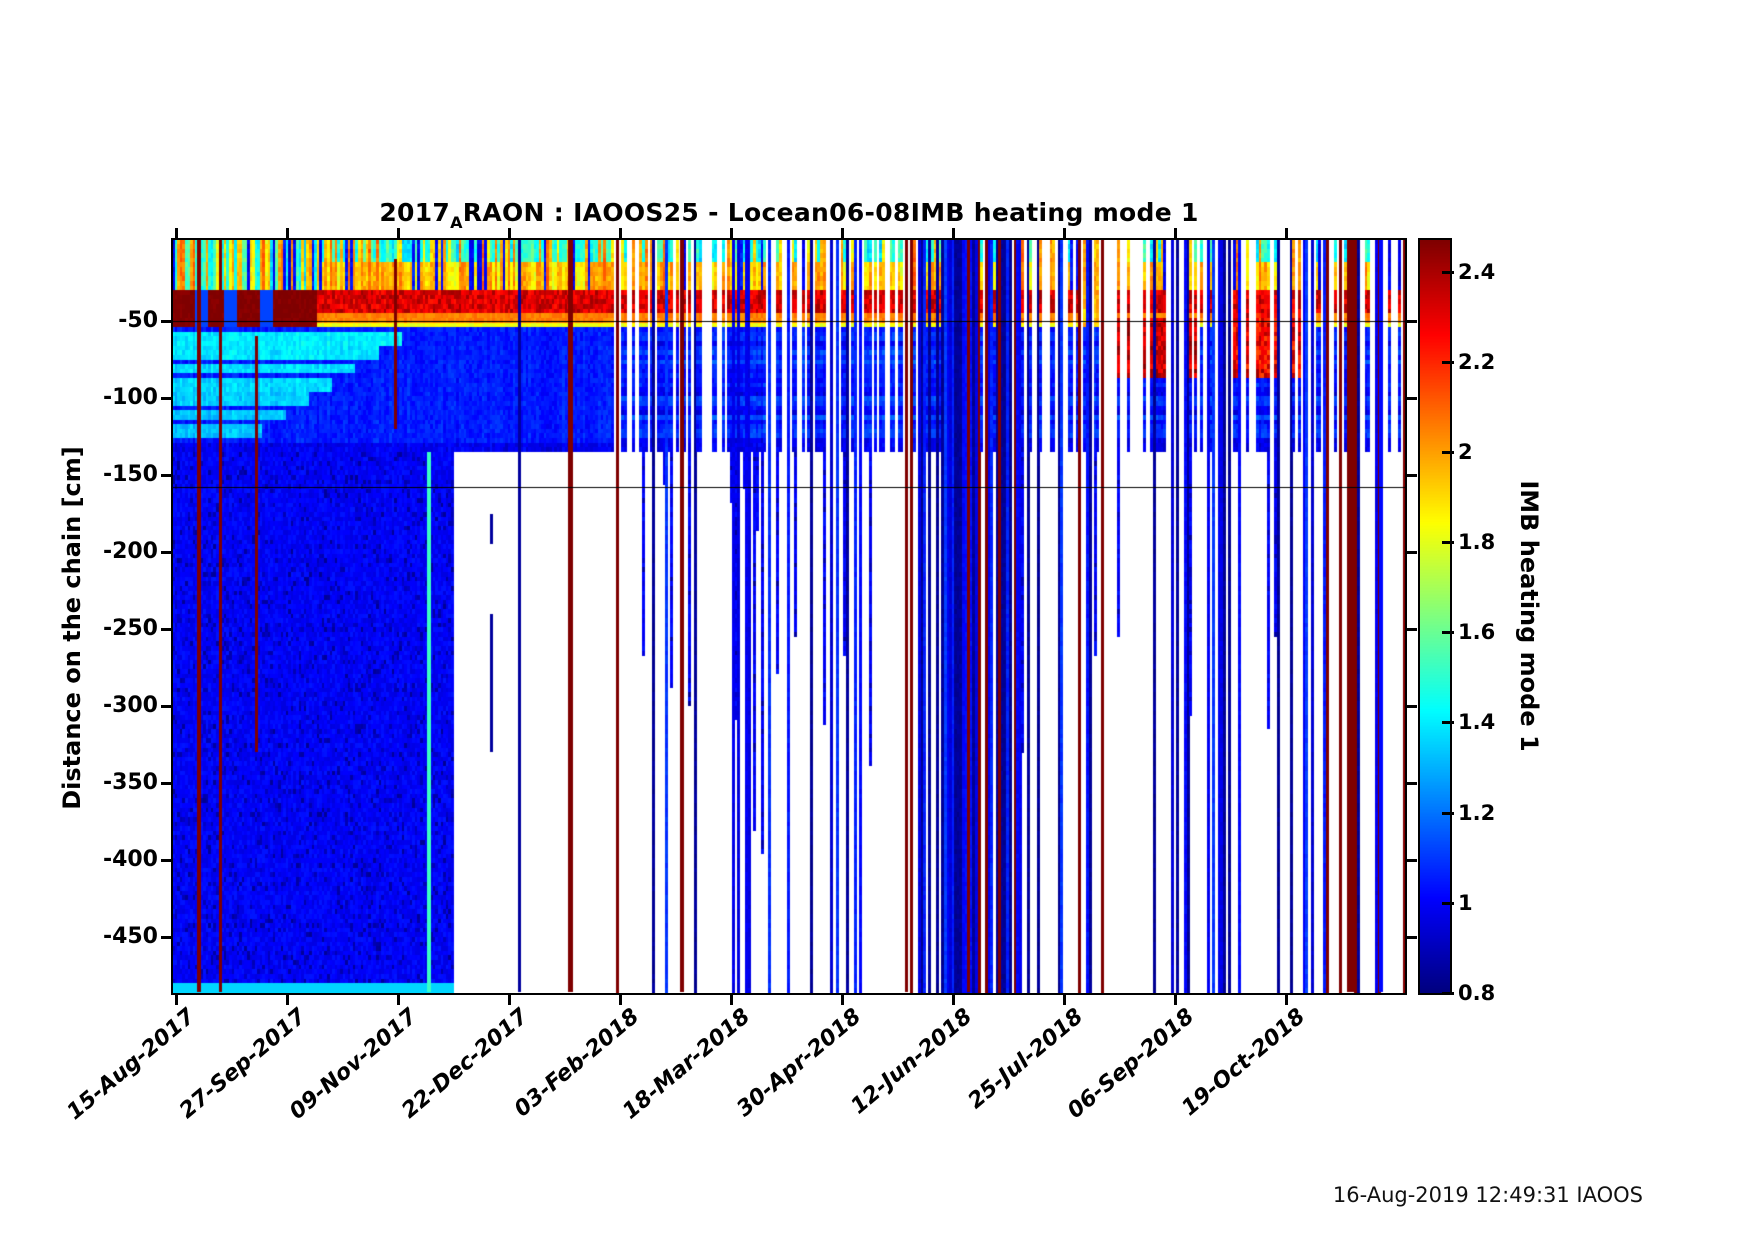 The width and height of the screenshot is (1754, 1240). Describe the element at coordinates (1244, 1063) in the screenshot. I see `x-tick-label: 19-Oct-2018` at that location.